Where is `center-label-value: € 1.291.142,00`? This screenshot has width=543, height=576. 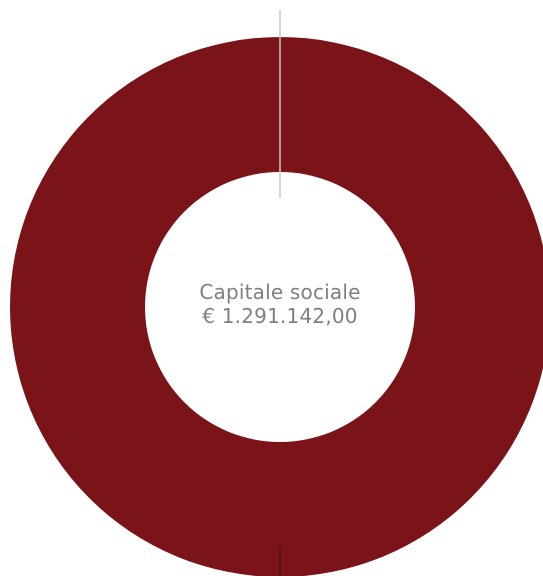 center-label-value: € 1.291.142,00 is located at coordinates (280, 316).